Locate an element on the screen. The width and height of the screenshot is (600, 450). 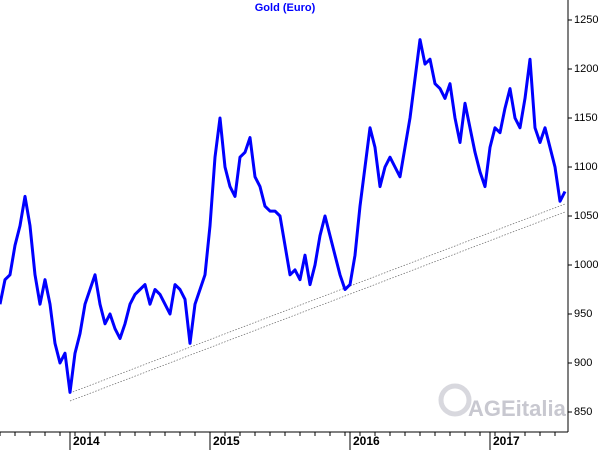
y-tick-label: 900 is located at coordinates (583, 363).